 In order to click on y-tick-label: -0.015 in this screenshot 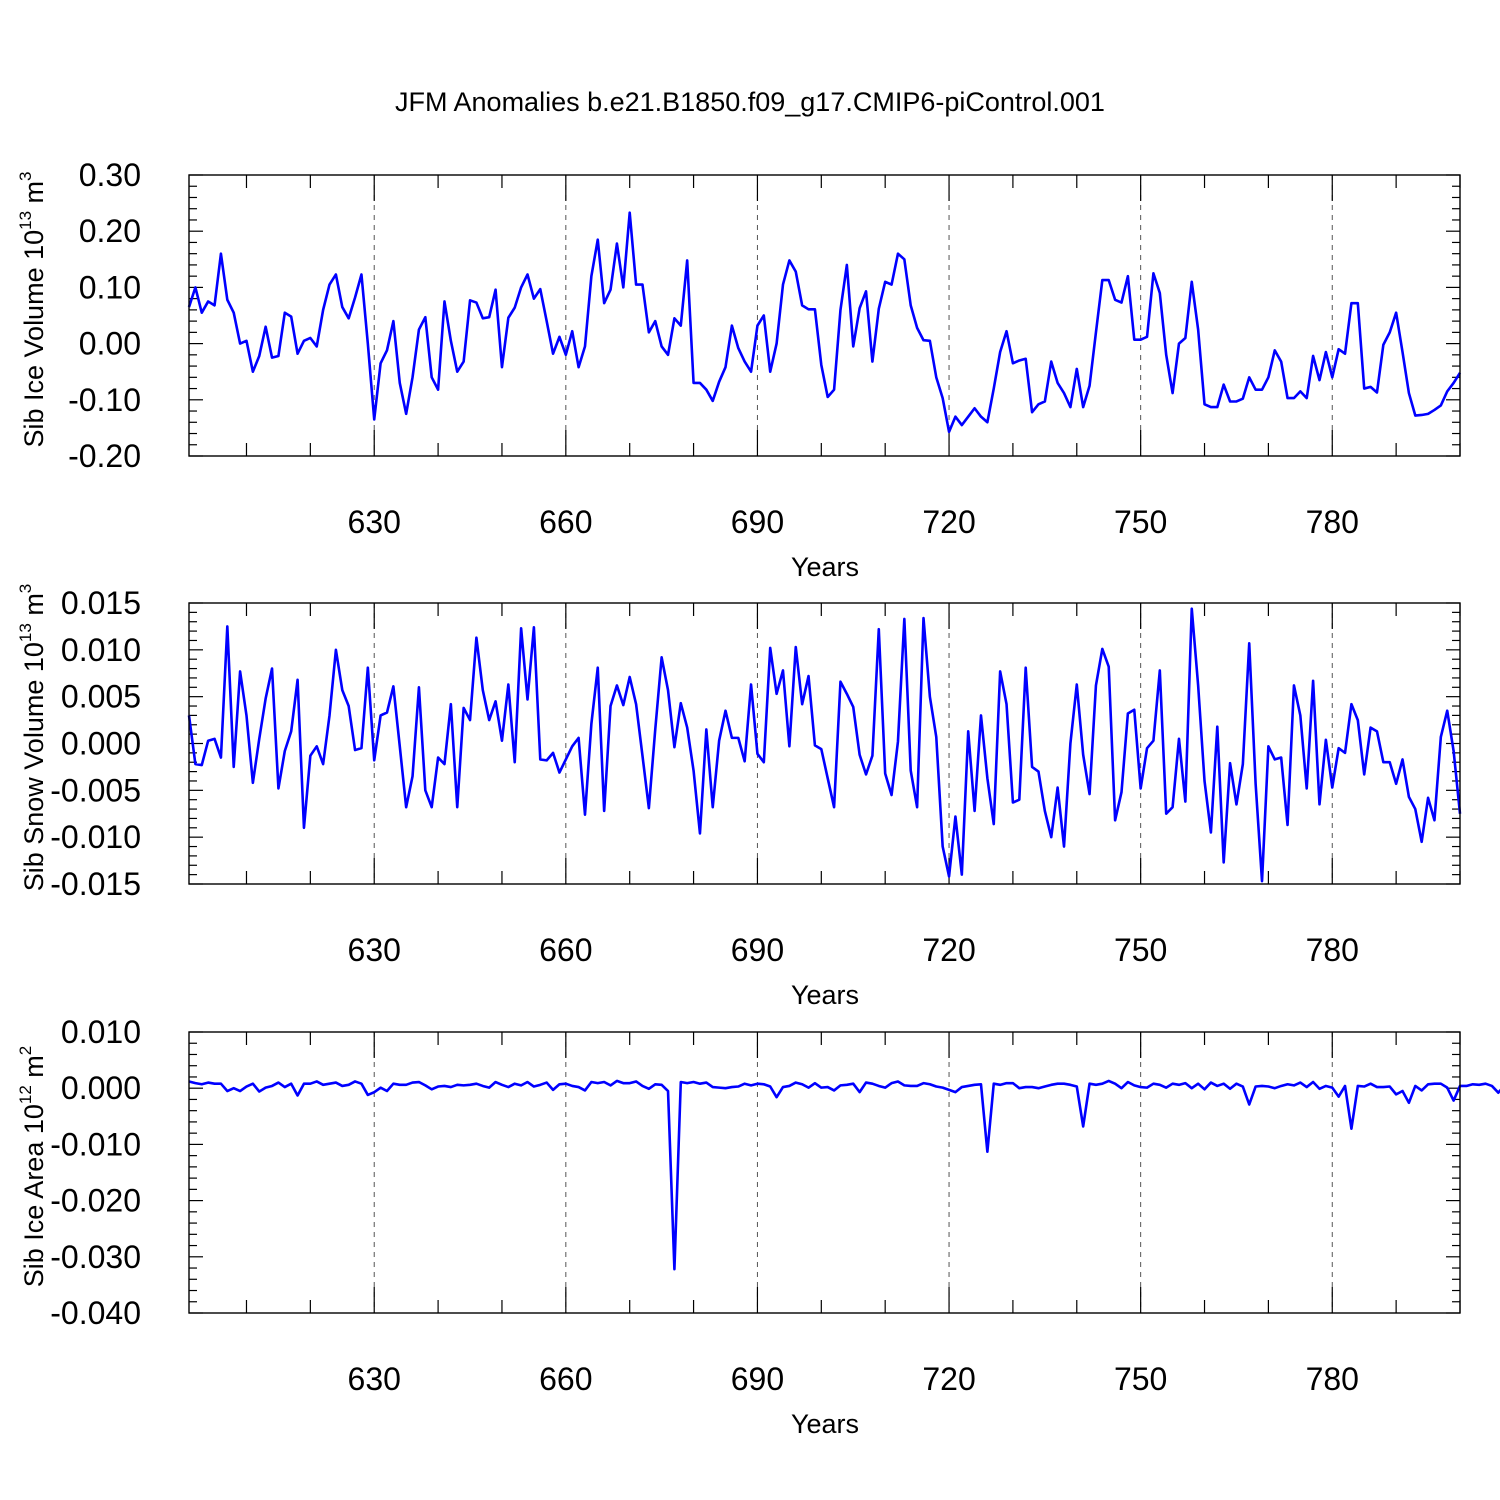, I will do `click(95, 884)`.